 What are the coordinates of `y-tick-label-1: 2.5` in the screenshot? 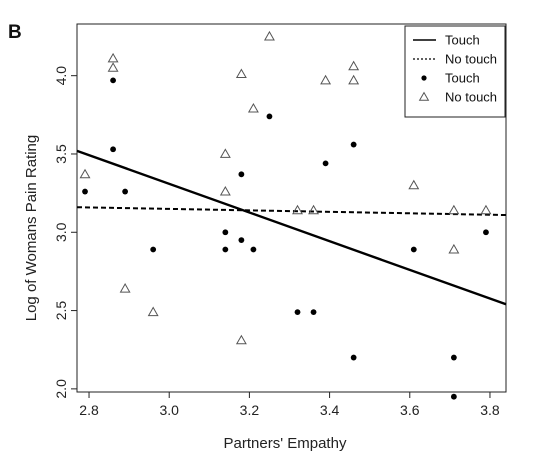 It's located at (61, 311).